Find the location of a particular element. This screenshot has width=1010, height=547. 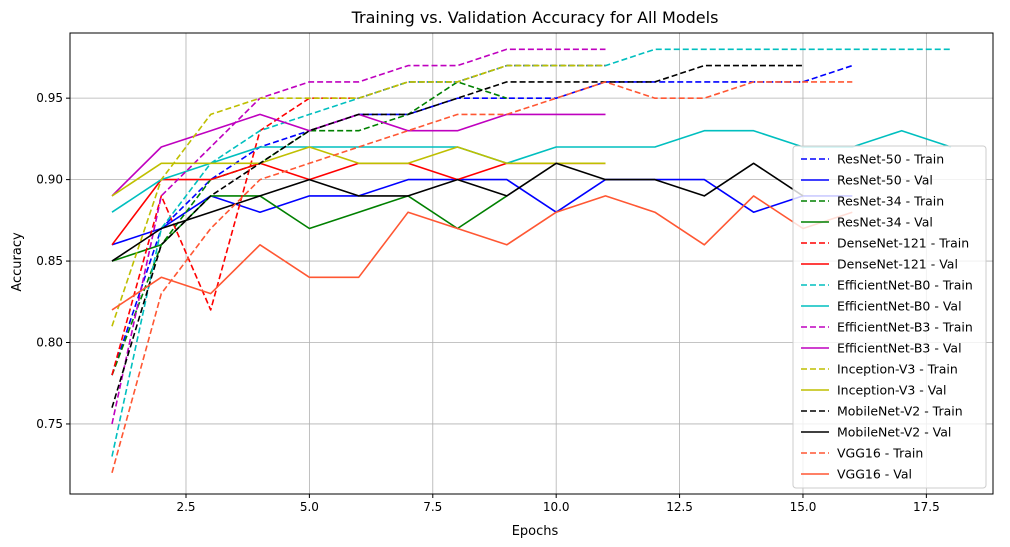

legend-entry: ResNet-50 - Train is located at coordinates (890, 159).